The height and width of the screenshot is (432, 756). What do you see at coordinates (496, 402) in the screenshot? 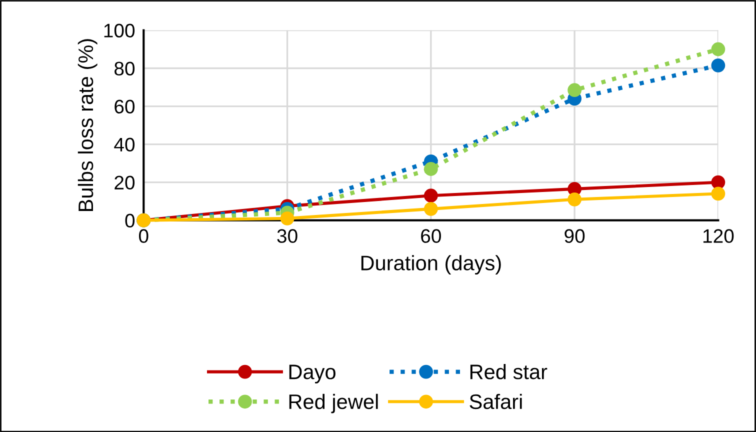
I see `legend-label: Safari` at bounding box center [496, 402].